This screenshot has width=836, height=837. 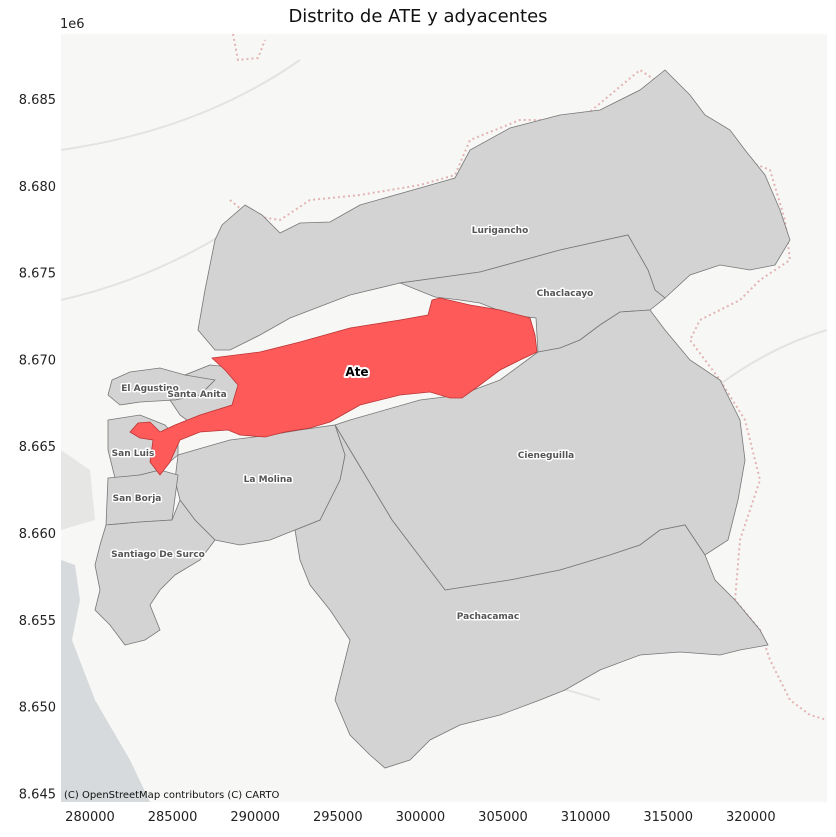 What do you see at coordinates (137, 499) in the screenshot?
I see `label-san-borja: San Borja` at bounding box center [137, 499].